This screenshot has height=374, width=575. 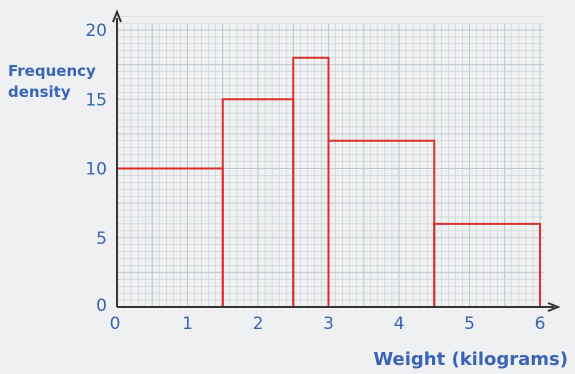 What do you see at coordinates (554, 307) in the screenshot?
I see `x-axis-arrow` at bounding box center [554, 307].